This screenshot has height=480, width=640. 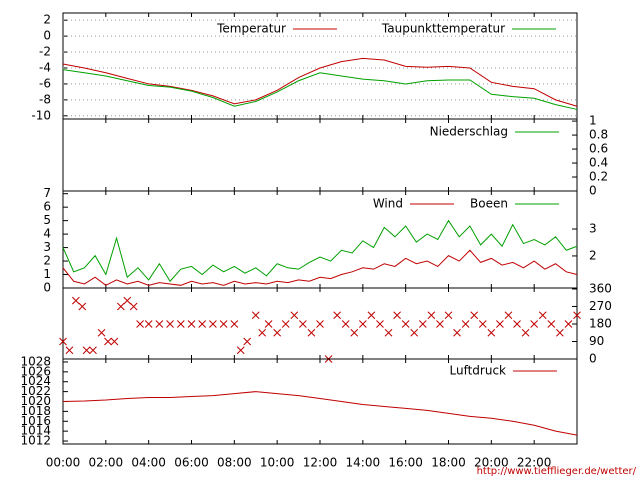 I want to click on y2-tick-label: 360, so click(x=600, y=288).